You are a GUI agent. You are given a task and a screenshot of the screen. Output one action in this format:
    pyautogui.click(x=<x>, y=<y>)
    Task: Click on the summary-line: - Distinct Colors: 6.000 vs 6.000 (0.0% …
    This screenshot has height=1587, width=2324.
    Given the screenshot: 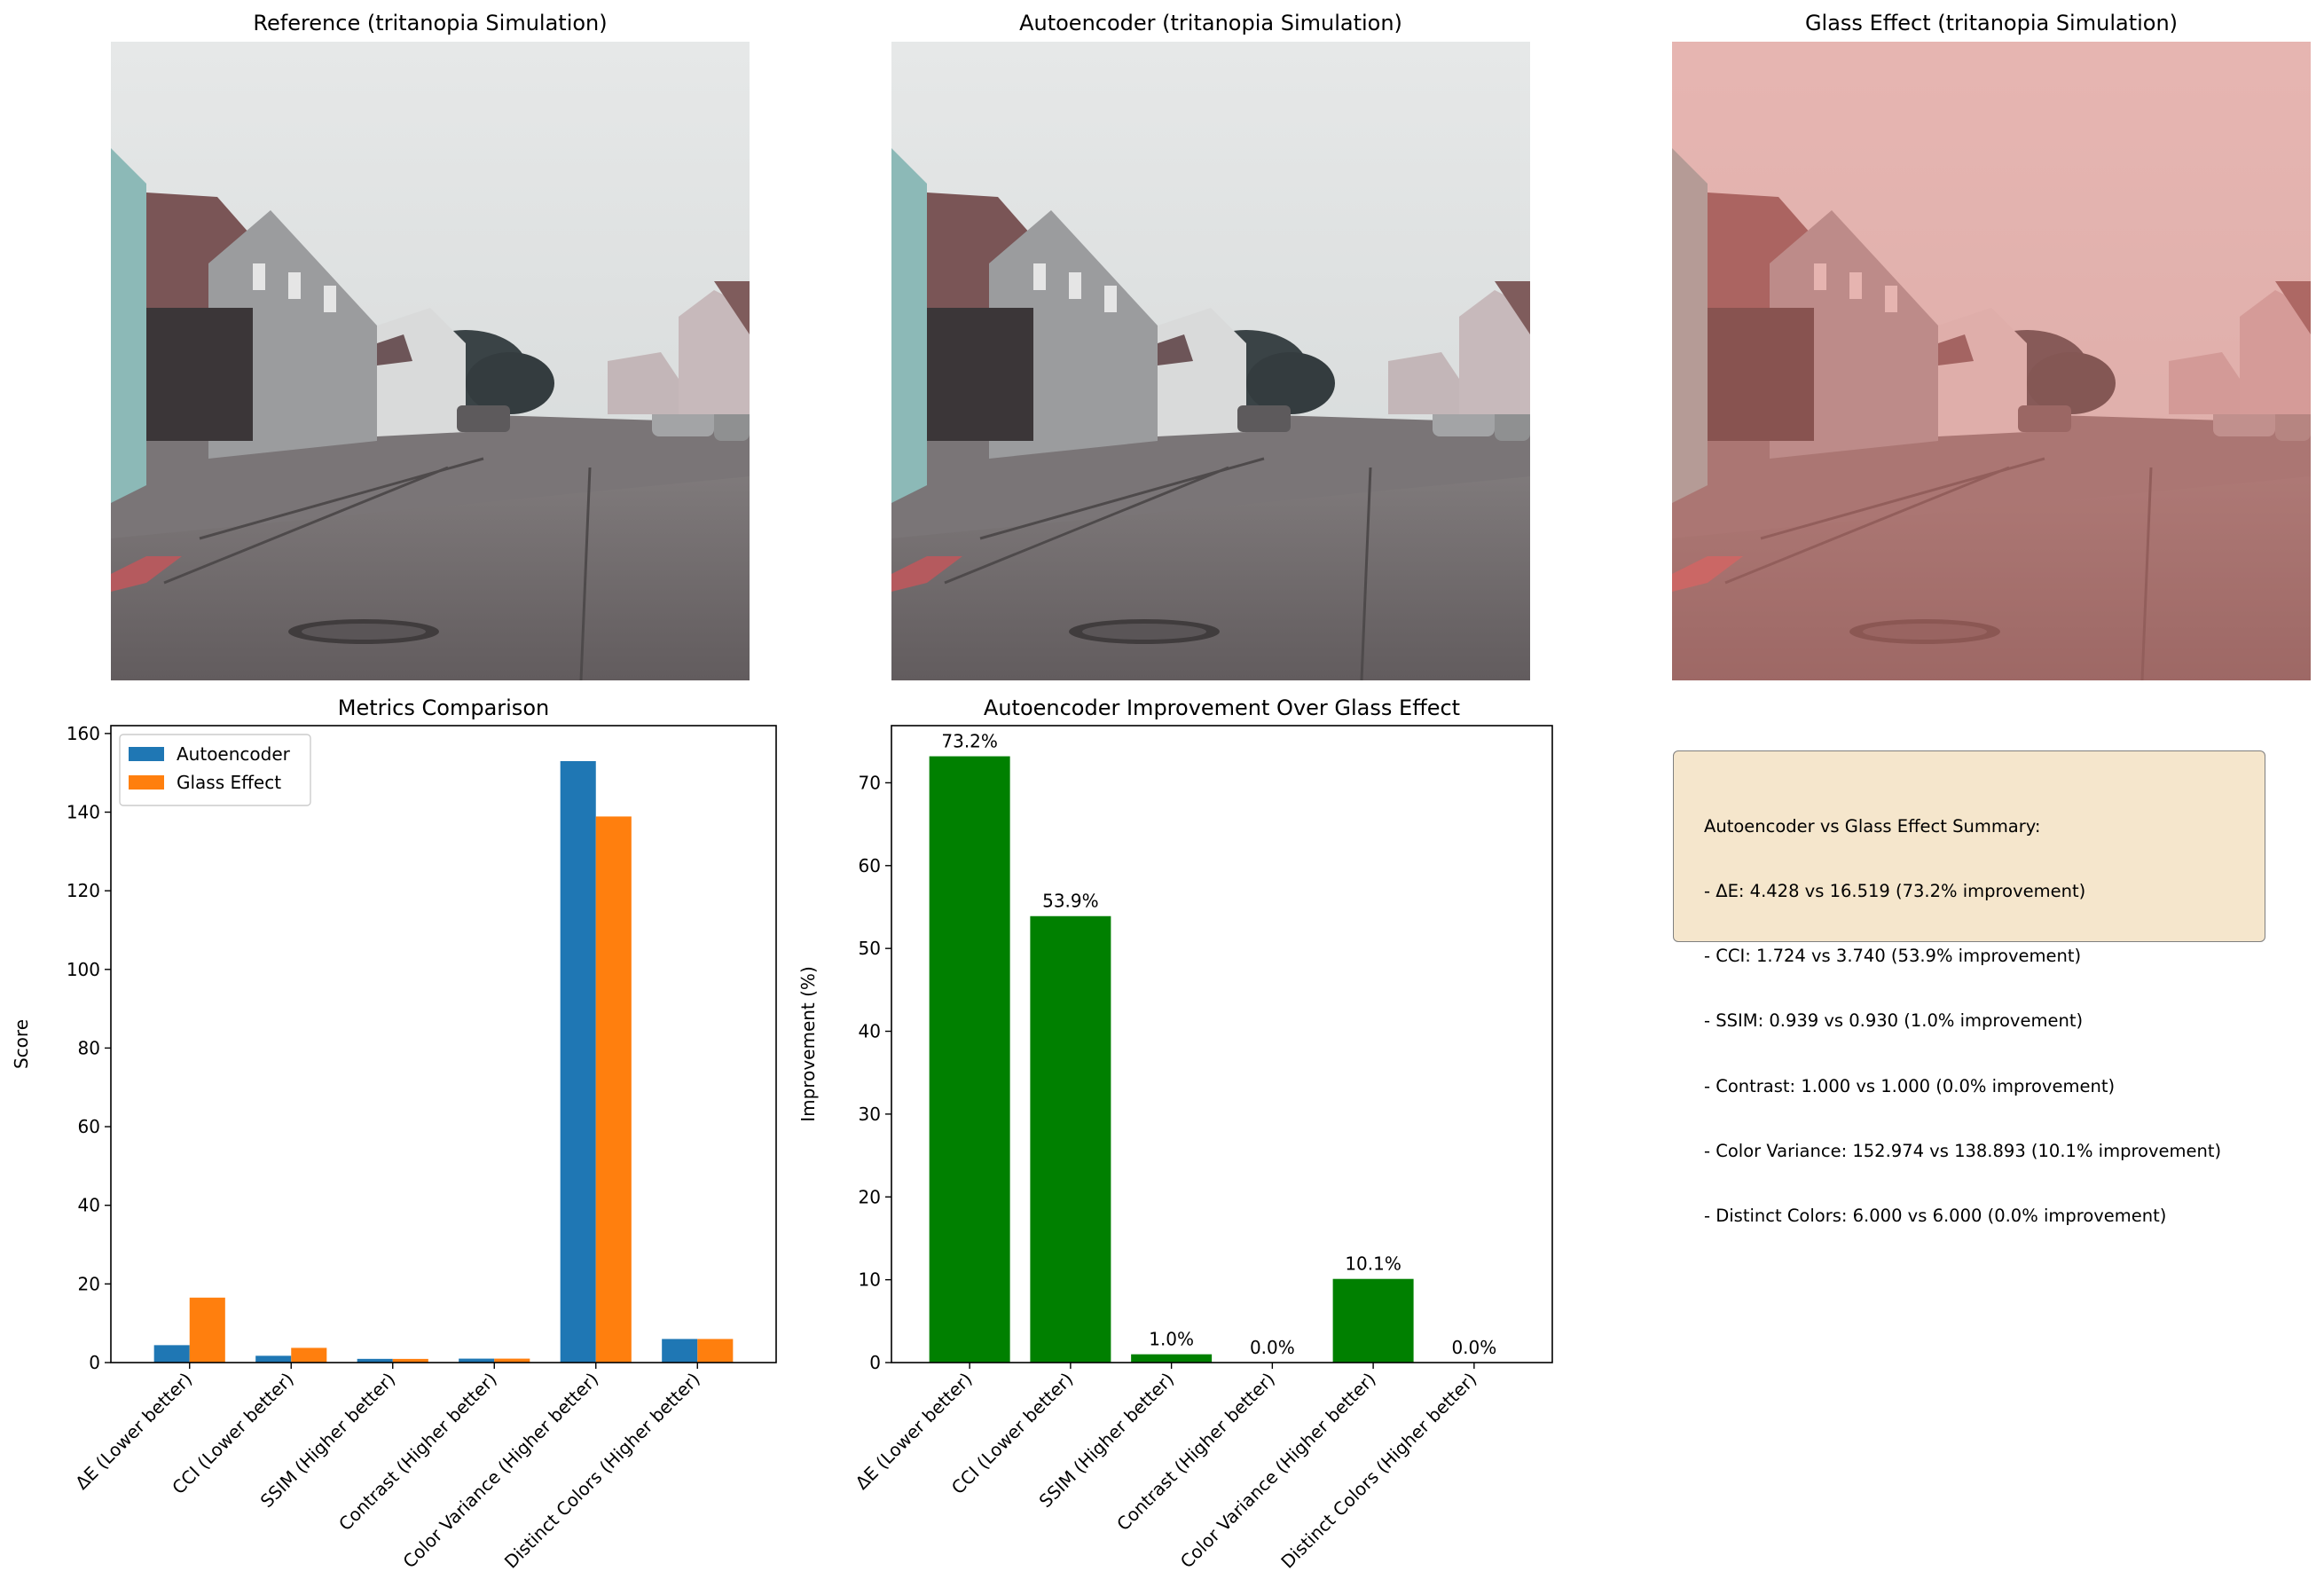 What is the action you would take?
    pyautogui.click(x=1936, y=1216)
    